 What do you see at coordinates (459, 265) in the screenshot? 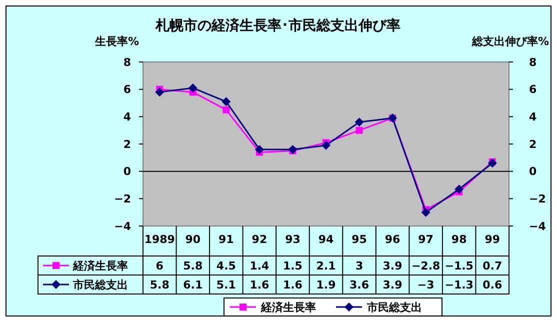
I see `data-label: −1.5` at bounding box center [459, 265].